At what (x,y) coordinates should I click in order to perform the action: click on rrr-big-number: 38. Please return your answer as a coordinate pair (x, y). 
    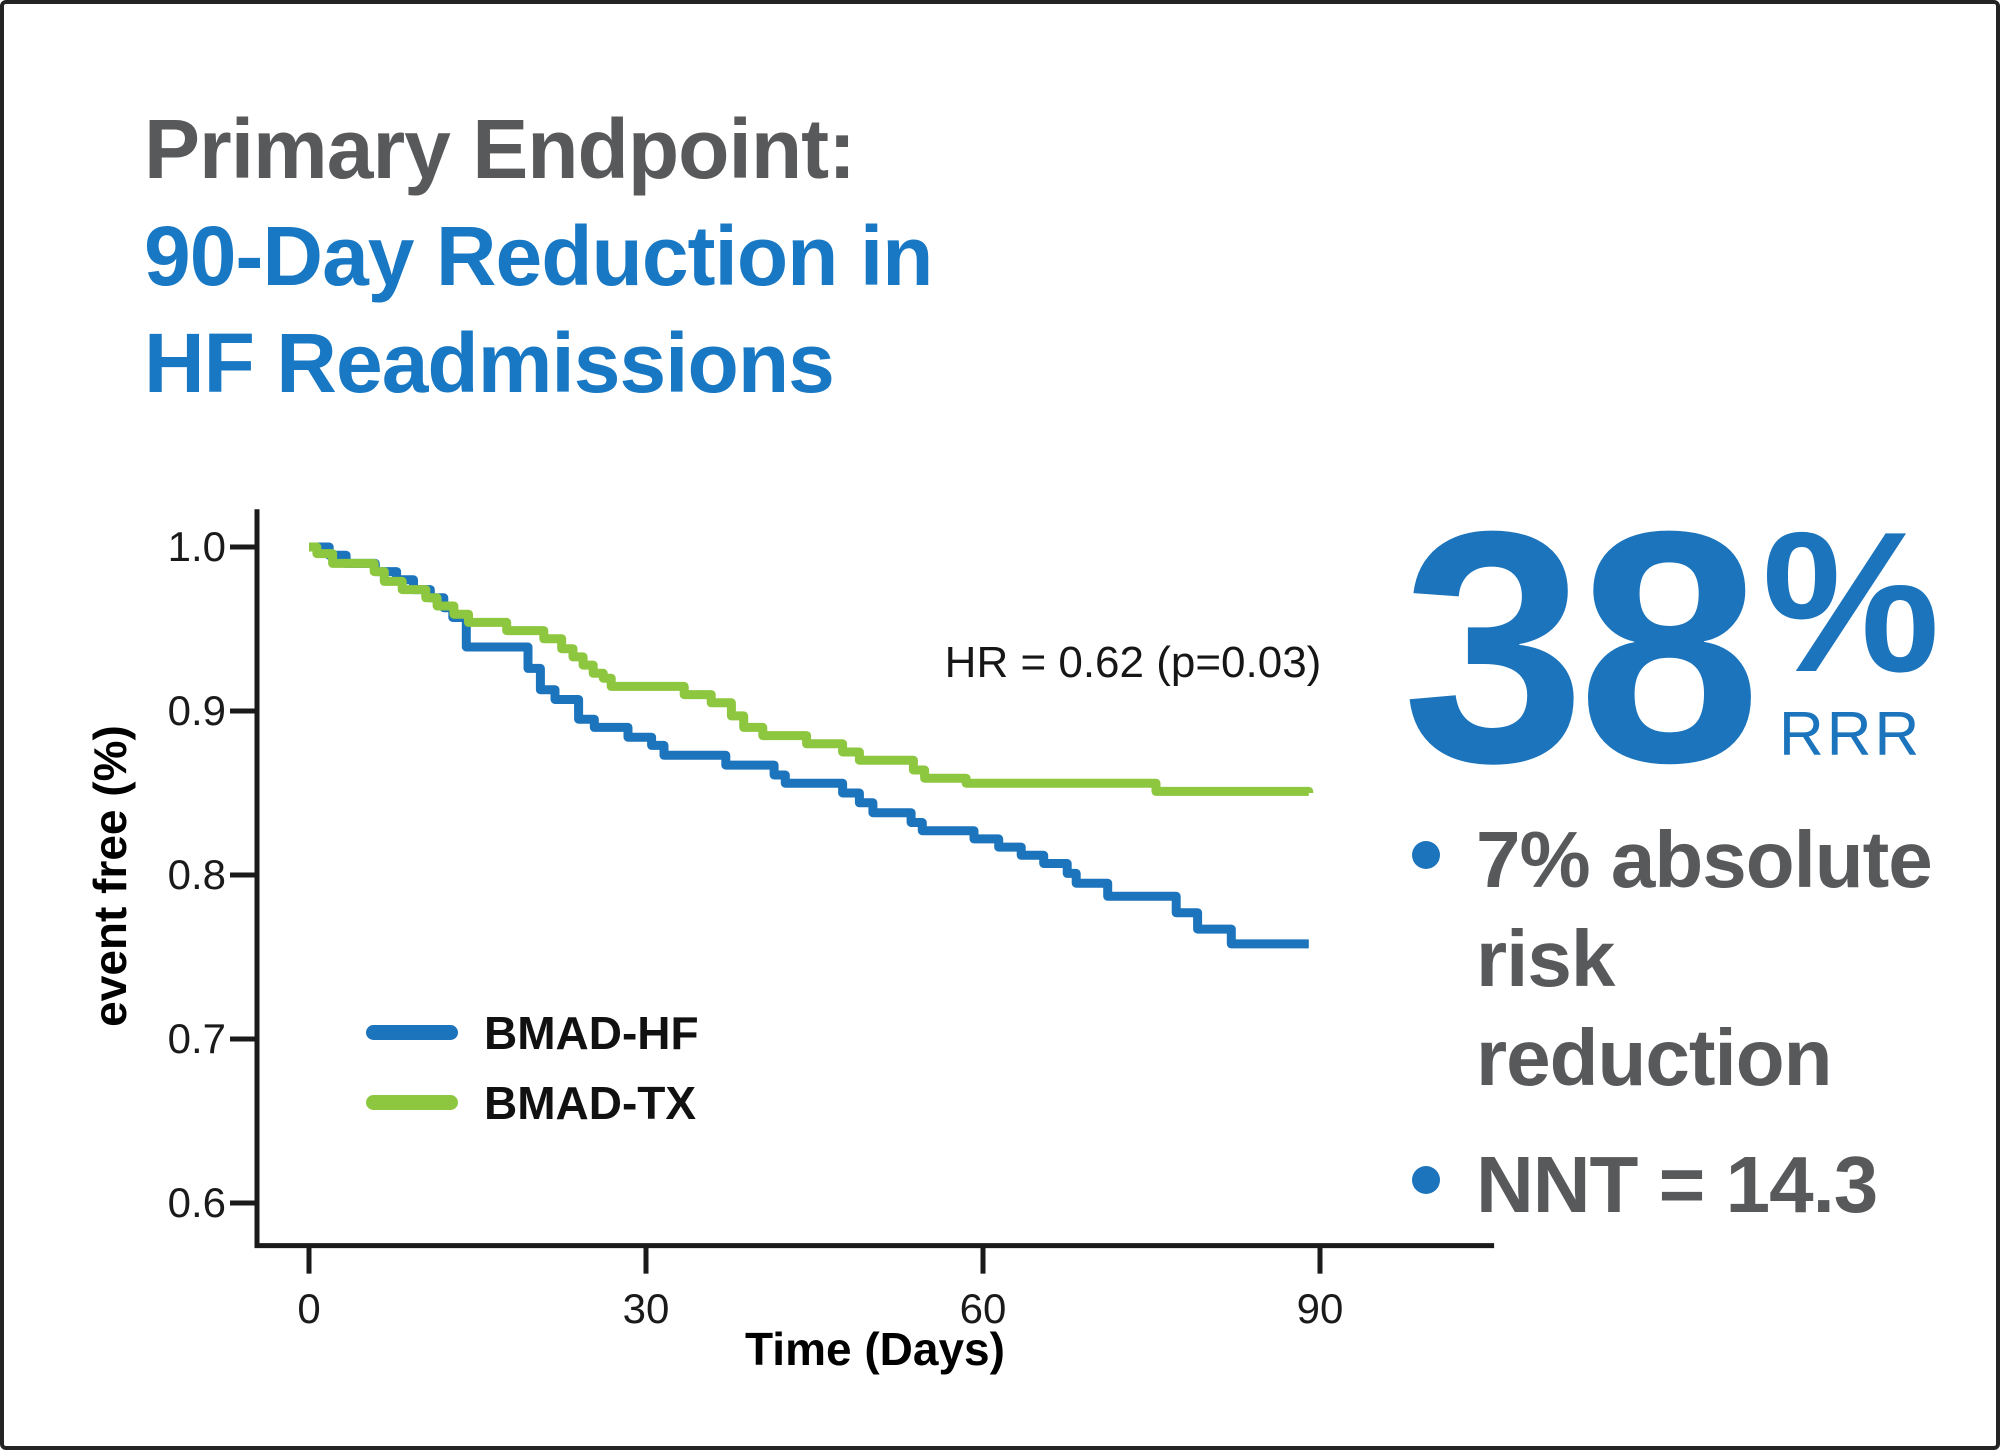
    Looking at the image, I should click on (1581, 646).